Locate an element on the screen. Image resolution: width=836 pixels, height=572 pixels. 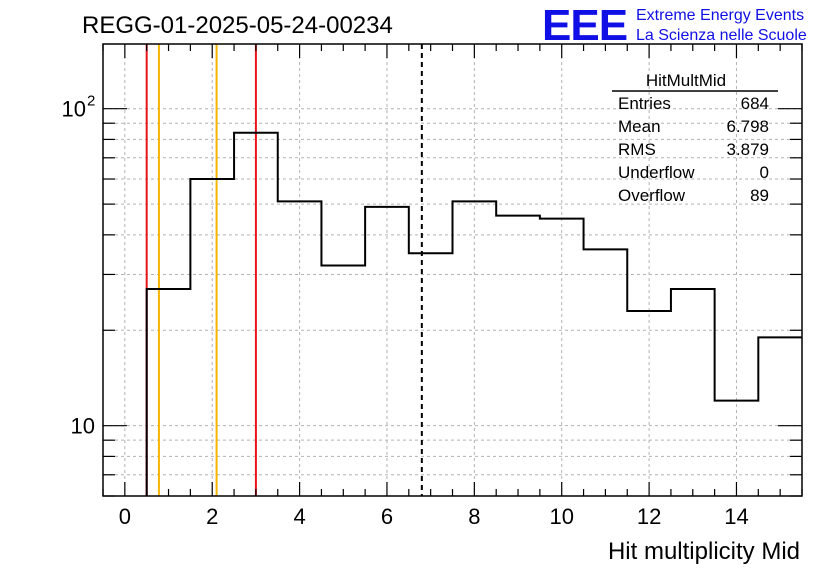
stats-value: 3.879 is located at coordinates (747, 149).